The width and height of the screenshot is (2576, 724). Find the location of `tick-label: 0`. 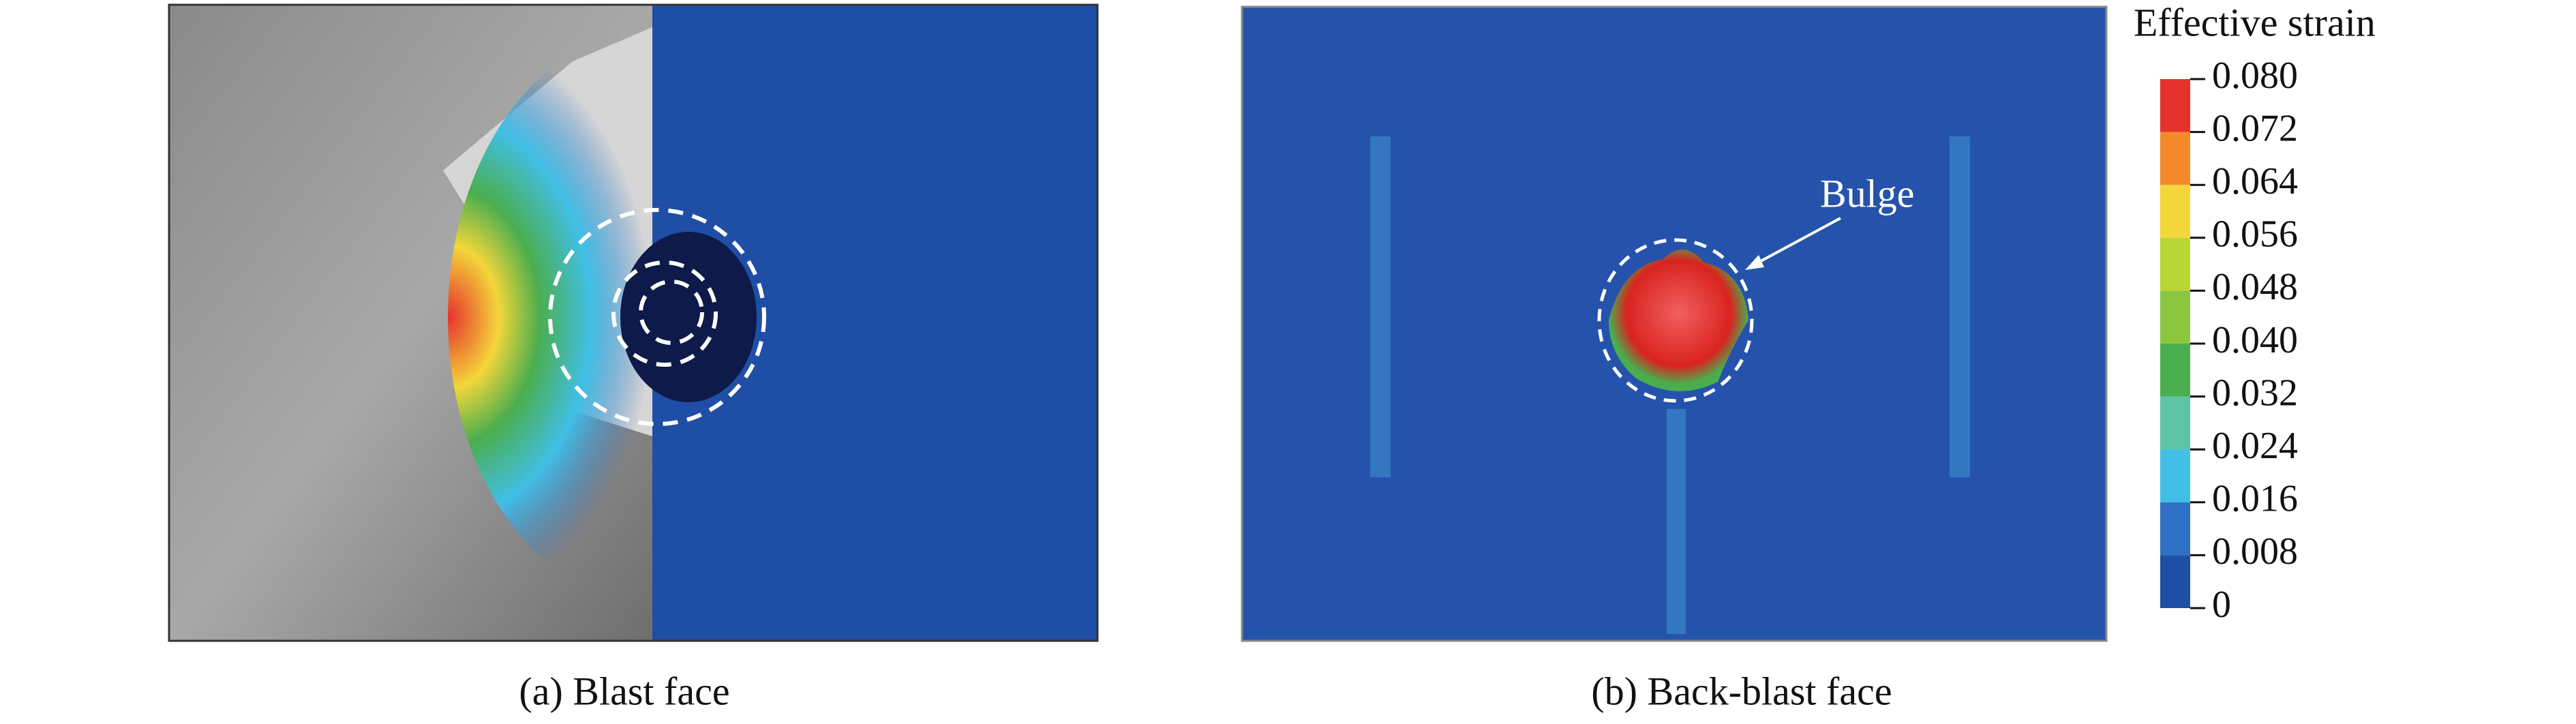

tick-label: 0 is located at coordinates (2221, 605).